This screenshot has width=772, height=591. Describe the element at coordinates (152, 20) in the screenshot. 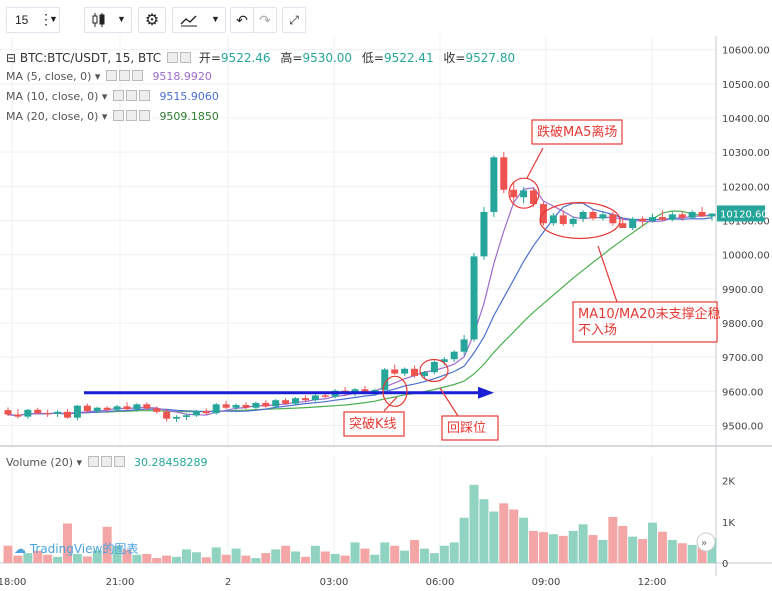

I see `settings-button: ⚙` at that location.